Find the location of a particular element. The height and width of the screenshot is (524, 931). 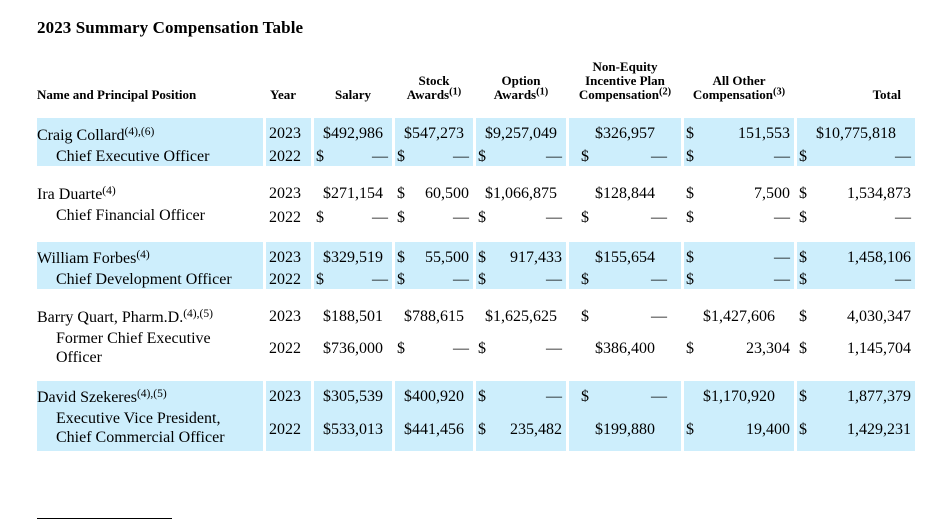

executive-title: Executive Vice President, is located at coordinates (138, 418).